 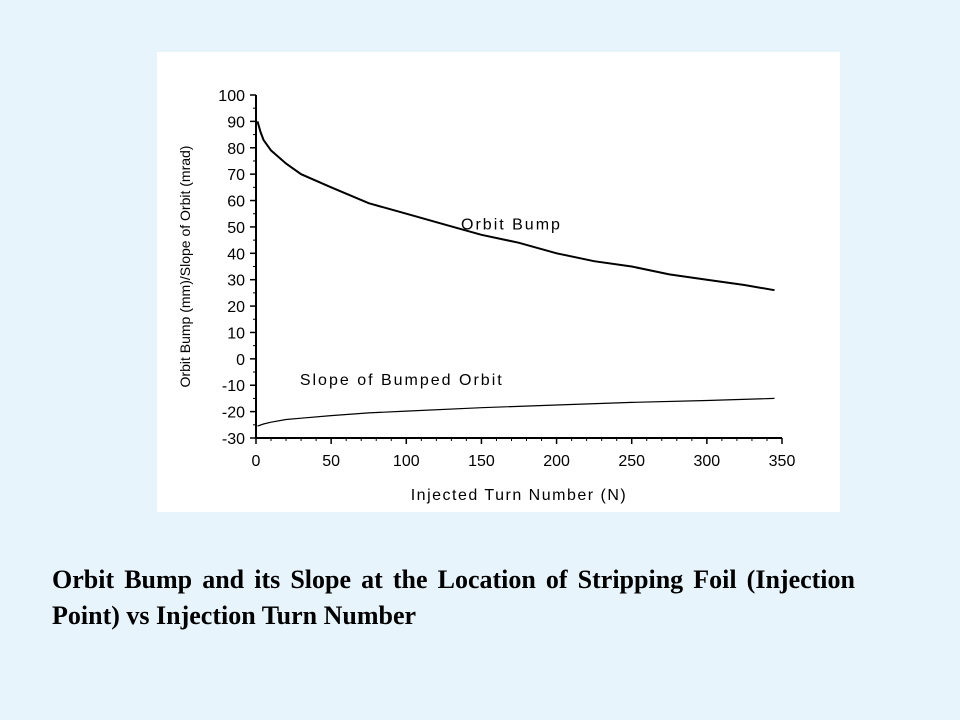 What do you see at coordinates (233, 413) in the screenshot?
I see `y-tick-label: -20` at bounding box center [233, 413].